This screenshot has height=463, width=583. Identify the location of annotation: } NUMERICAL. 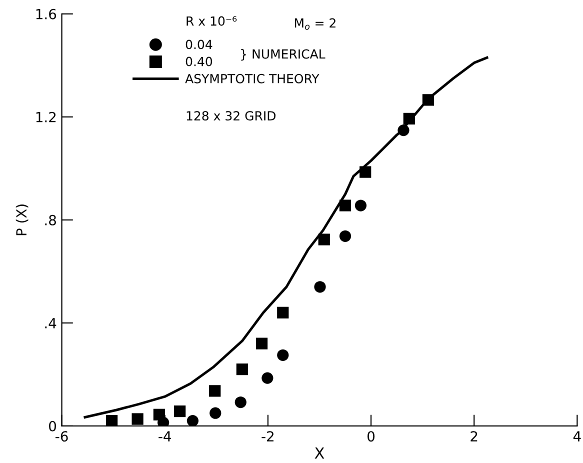
(283, 55).